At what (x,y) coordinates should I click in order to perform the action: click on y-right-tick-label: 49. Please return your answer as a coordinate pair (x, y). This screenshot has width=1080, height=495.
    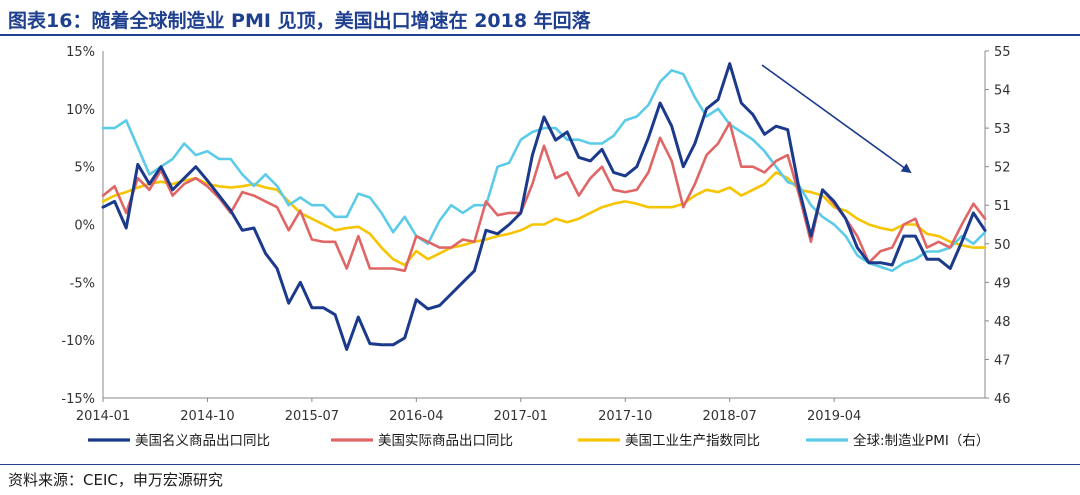
    Looking at the image, I should click on (1002, 283).